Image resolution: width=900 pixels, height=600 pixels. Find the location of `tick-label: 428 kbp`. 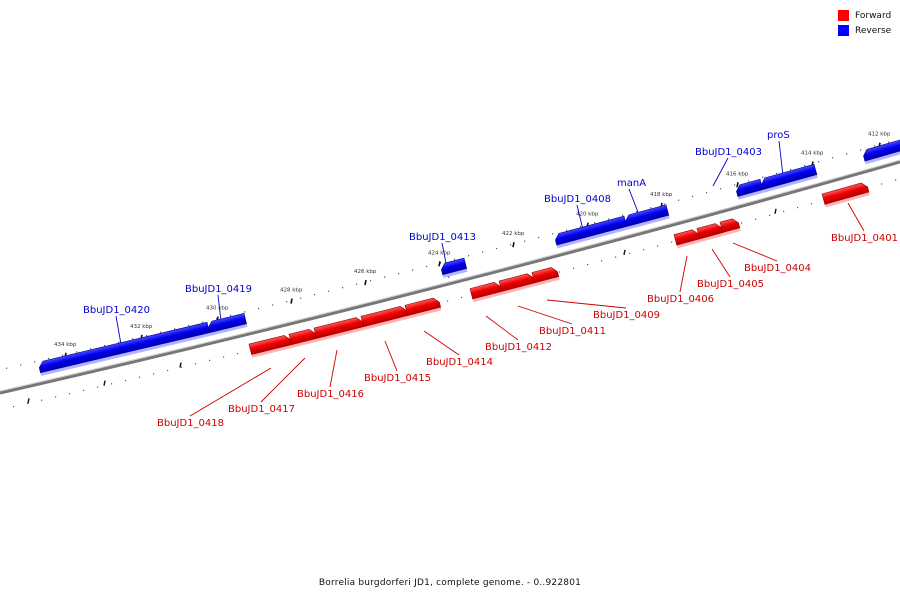

tick-label: 428 kbp is located at coordinates (291, 291).